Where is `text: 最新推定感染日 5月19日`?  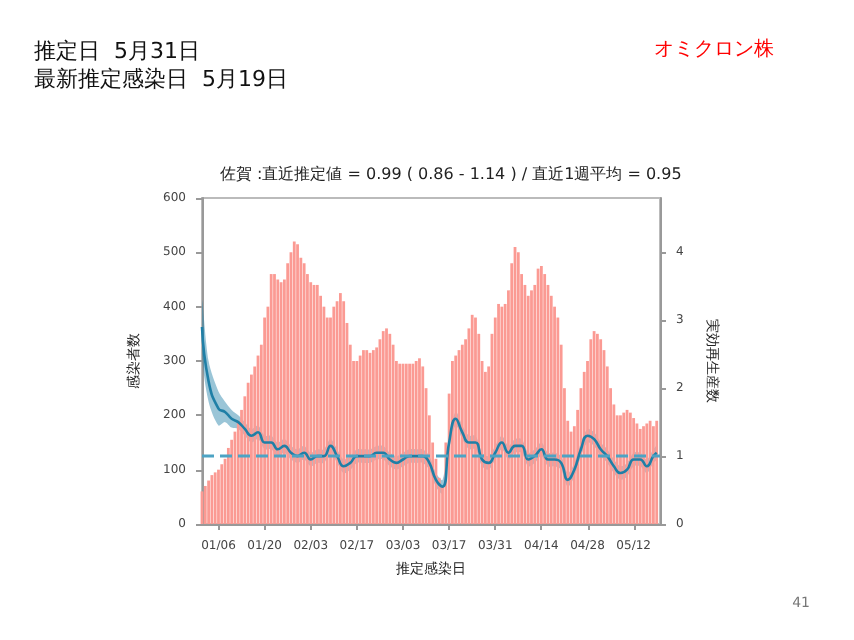 text: 最新推定感染日 5月19日 is located at coordinates (161, 79).